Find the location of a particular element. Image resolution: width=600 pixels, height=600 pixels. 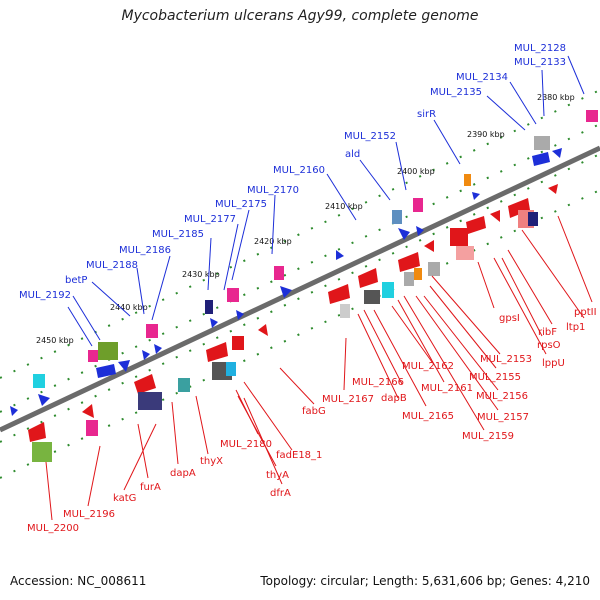

gene-label: MUL_2177 is located at coordinates (210, 219).